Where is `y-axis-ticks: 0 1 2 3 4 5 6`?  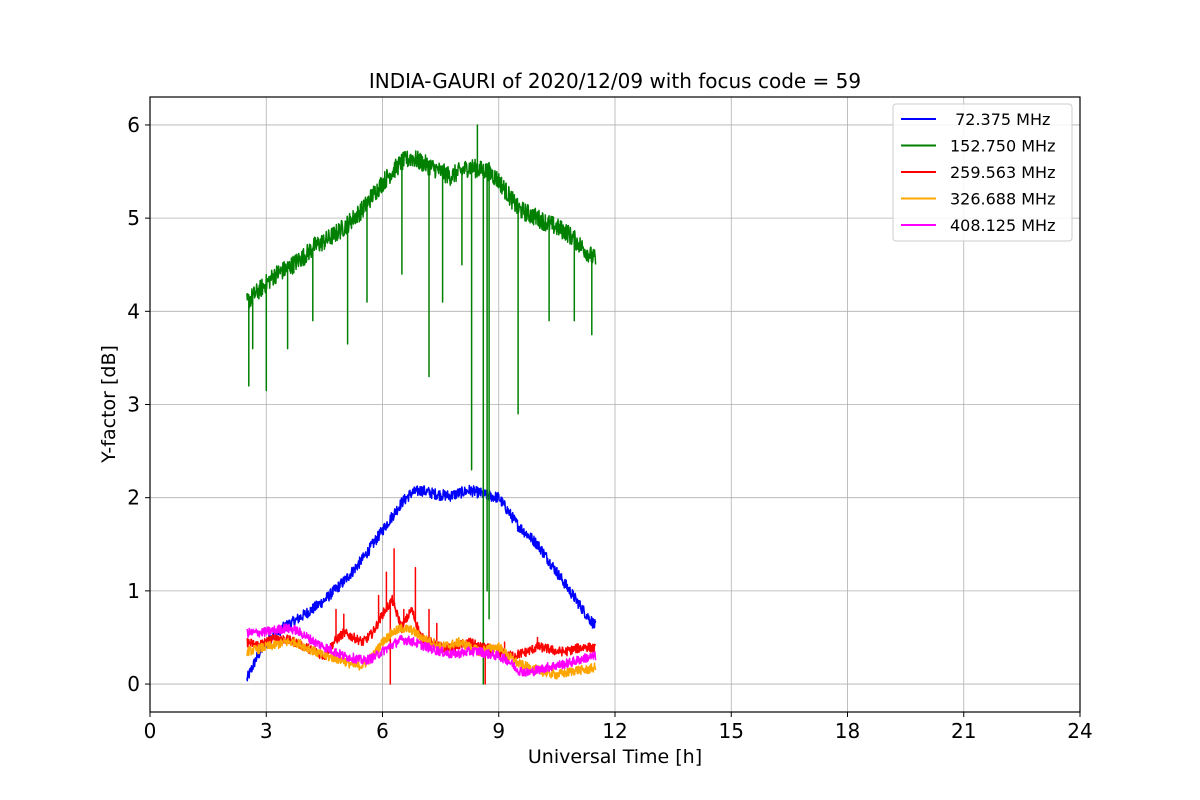
y-axis-ticks: 0 1 2 3 4 5 6 is located at coordinates (138, 404).